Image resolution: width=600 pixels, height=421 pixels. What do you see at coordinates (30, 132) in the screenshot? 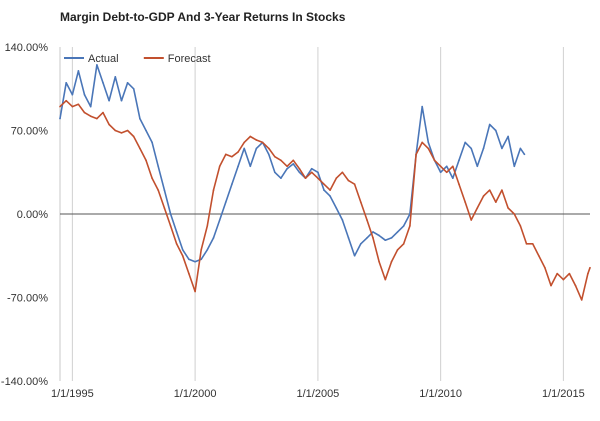
I see `y-tick-label: 70.00%` at bounding box center [30, 132].